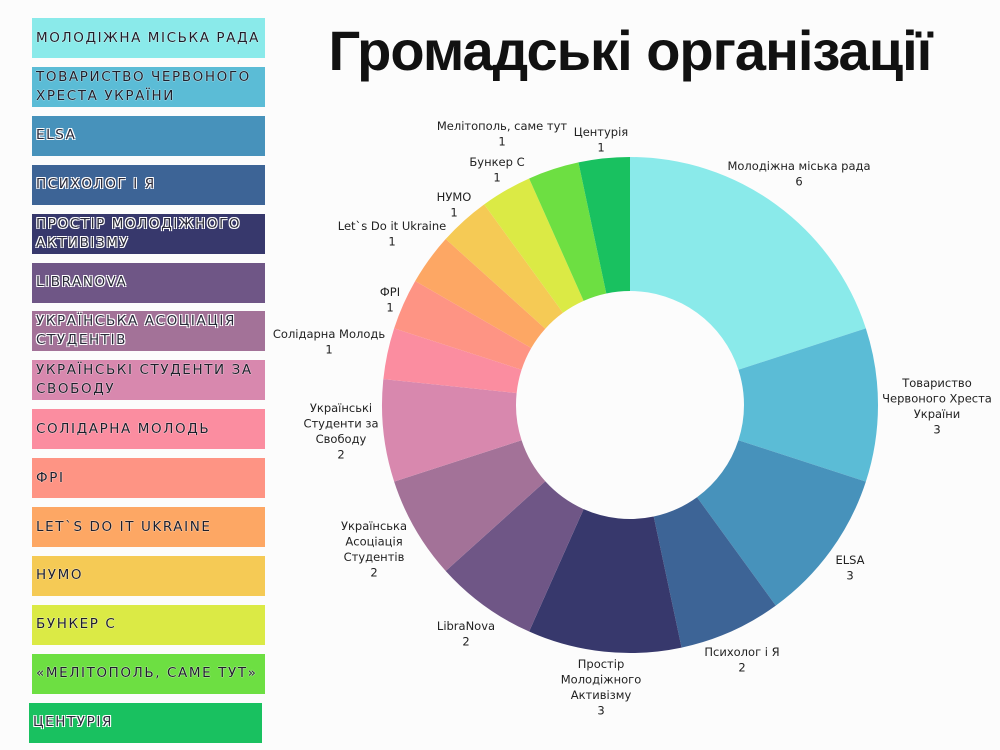 Image resolution: width=1000 pixels, height=750 pixels. I want to click on slice-label-name: Молодіжна міська рада, so click(798, 166).